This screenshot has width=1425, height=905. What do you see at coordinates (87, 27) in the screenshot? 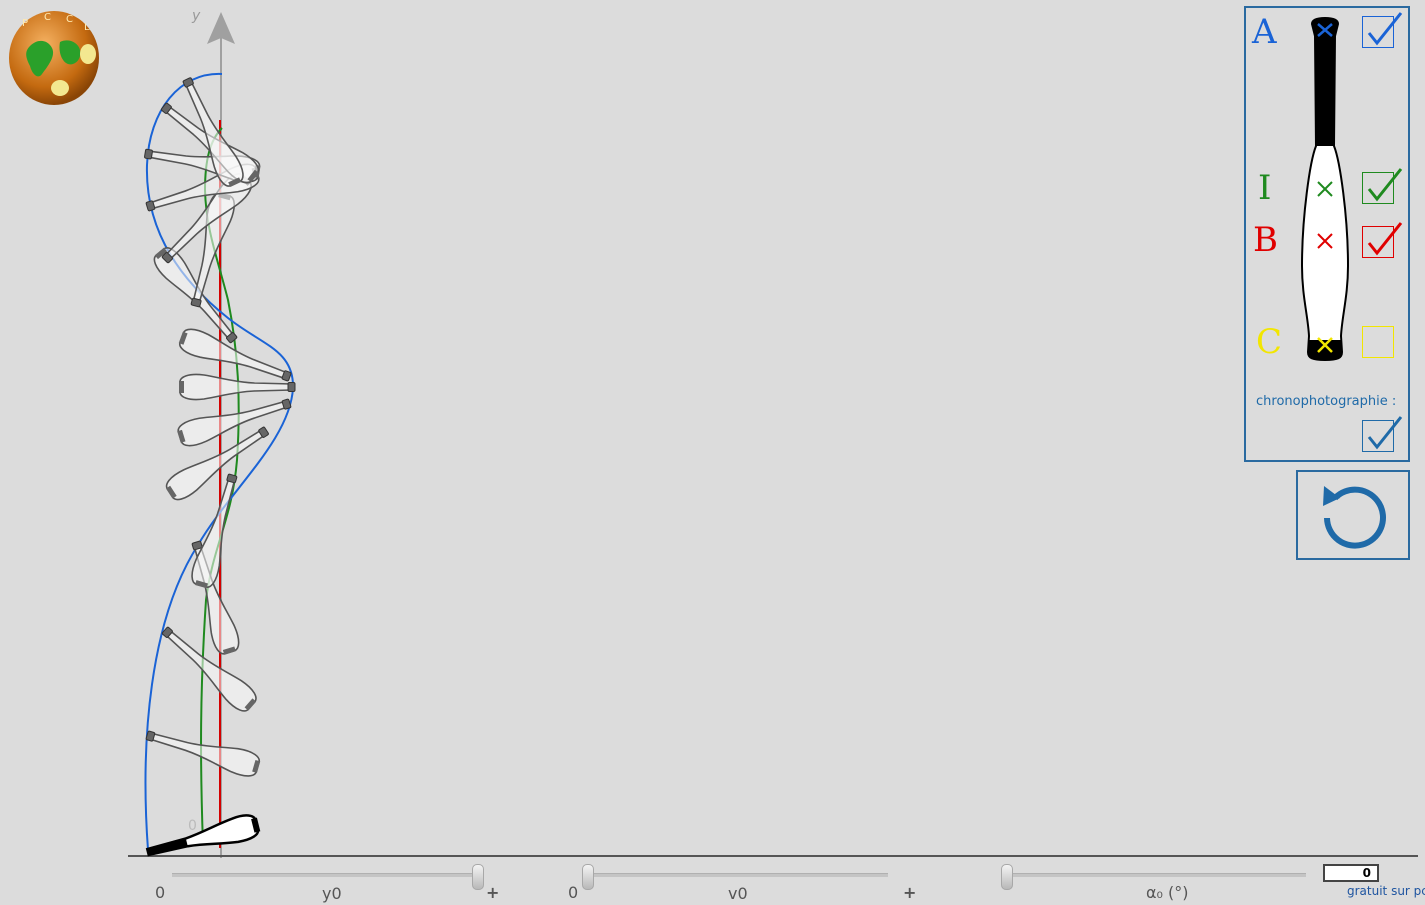
I see `svg-text: L` at bounding box center [87, 27].